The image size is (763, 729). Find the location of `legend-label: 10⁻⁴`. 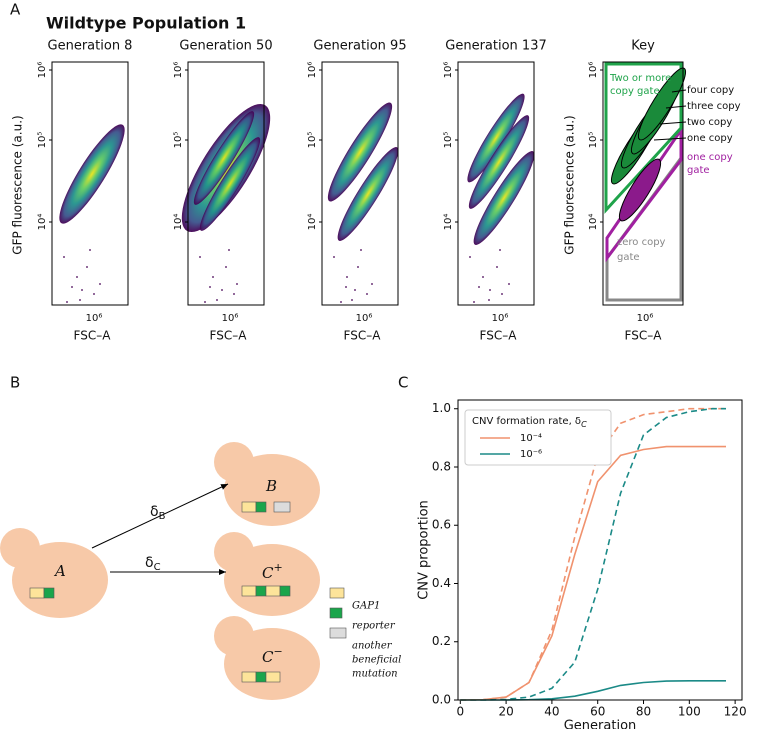

legend-label: 10⁻⁴ is located at coordinates (531, 438).